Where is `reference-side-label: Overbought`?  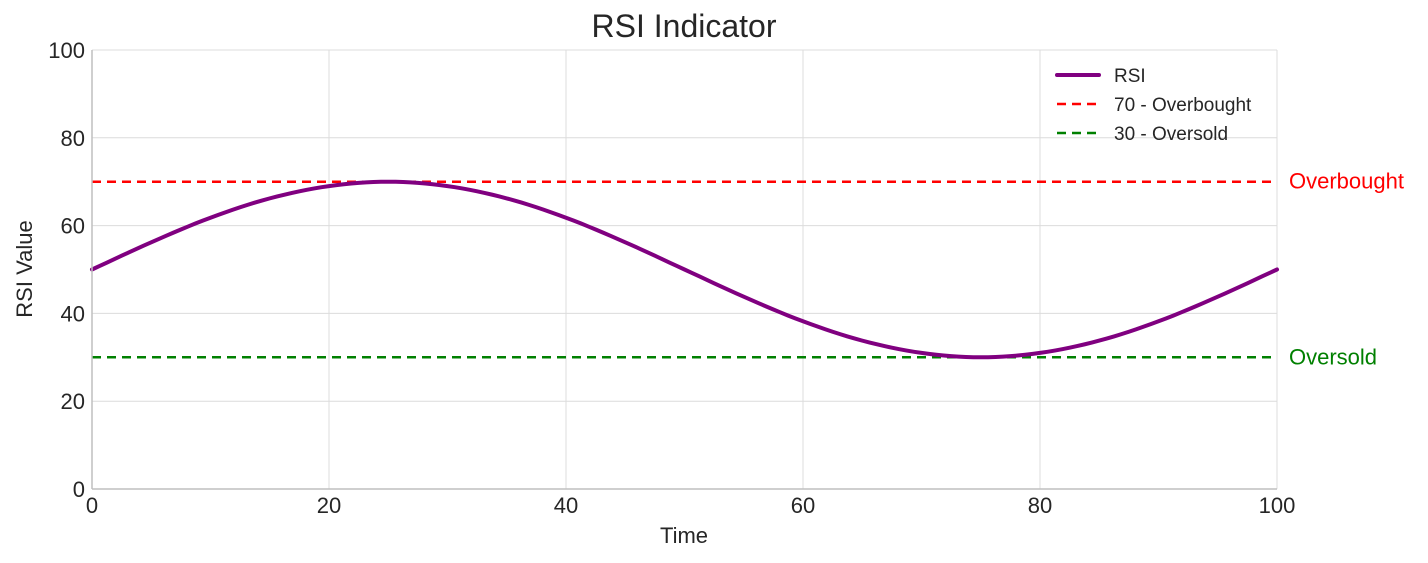
reference-side-label: Overbought is located at coordinates (1346, 181).